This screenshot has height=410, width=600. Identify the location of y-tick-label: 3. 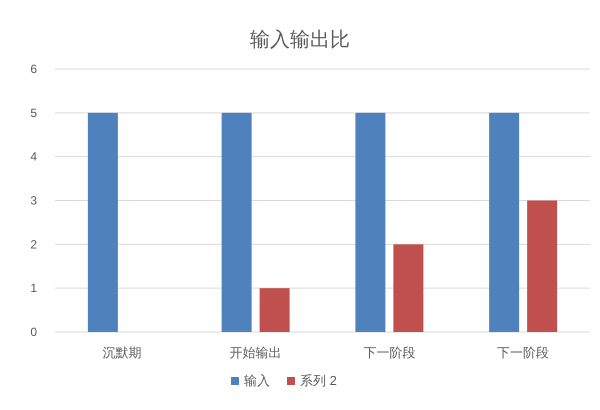
(34, 201).